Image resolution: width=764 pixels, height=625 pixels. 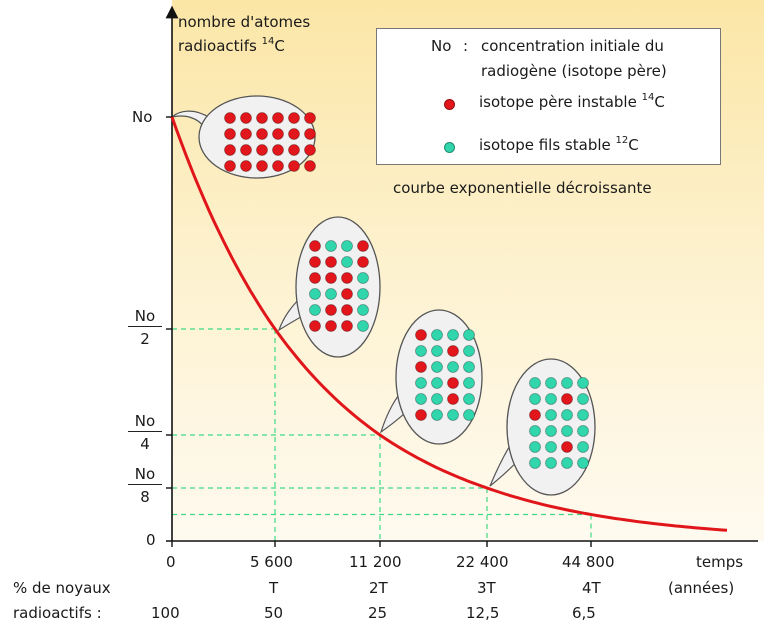 I want to click on legend-daughter-marker, so click(x=449, y=147).